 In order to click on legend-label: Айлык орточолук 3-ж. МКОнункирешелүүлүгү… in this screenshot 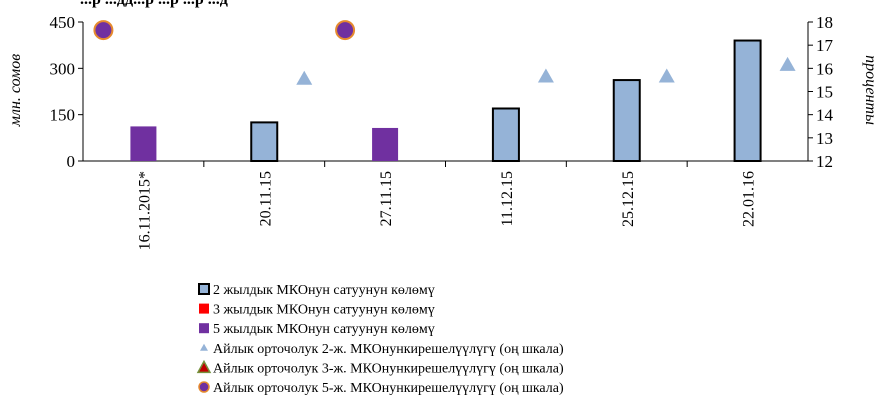, I will do `click(388, 368)`.